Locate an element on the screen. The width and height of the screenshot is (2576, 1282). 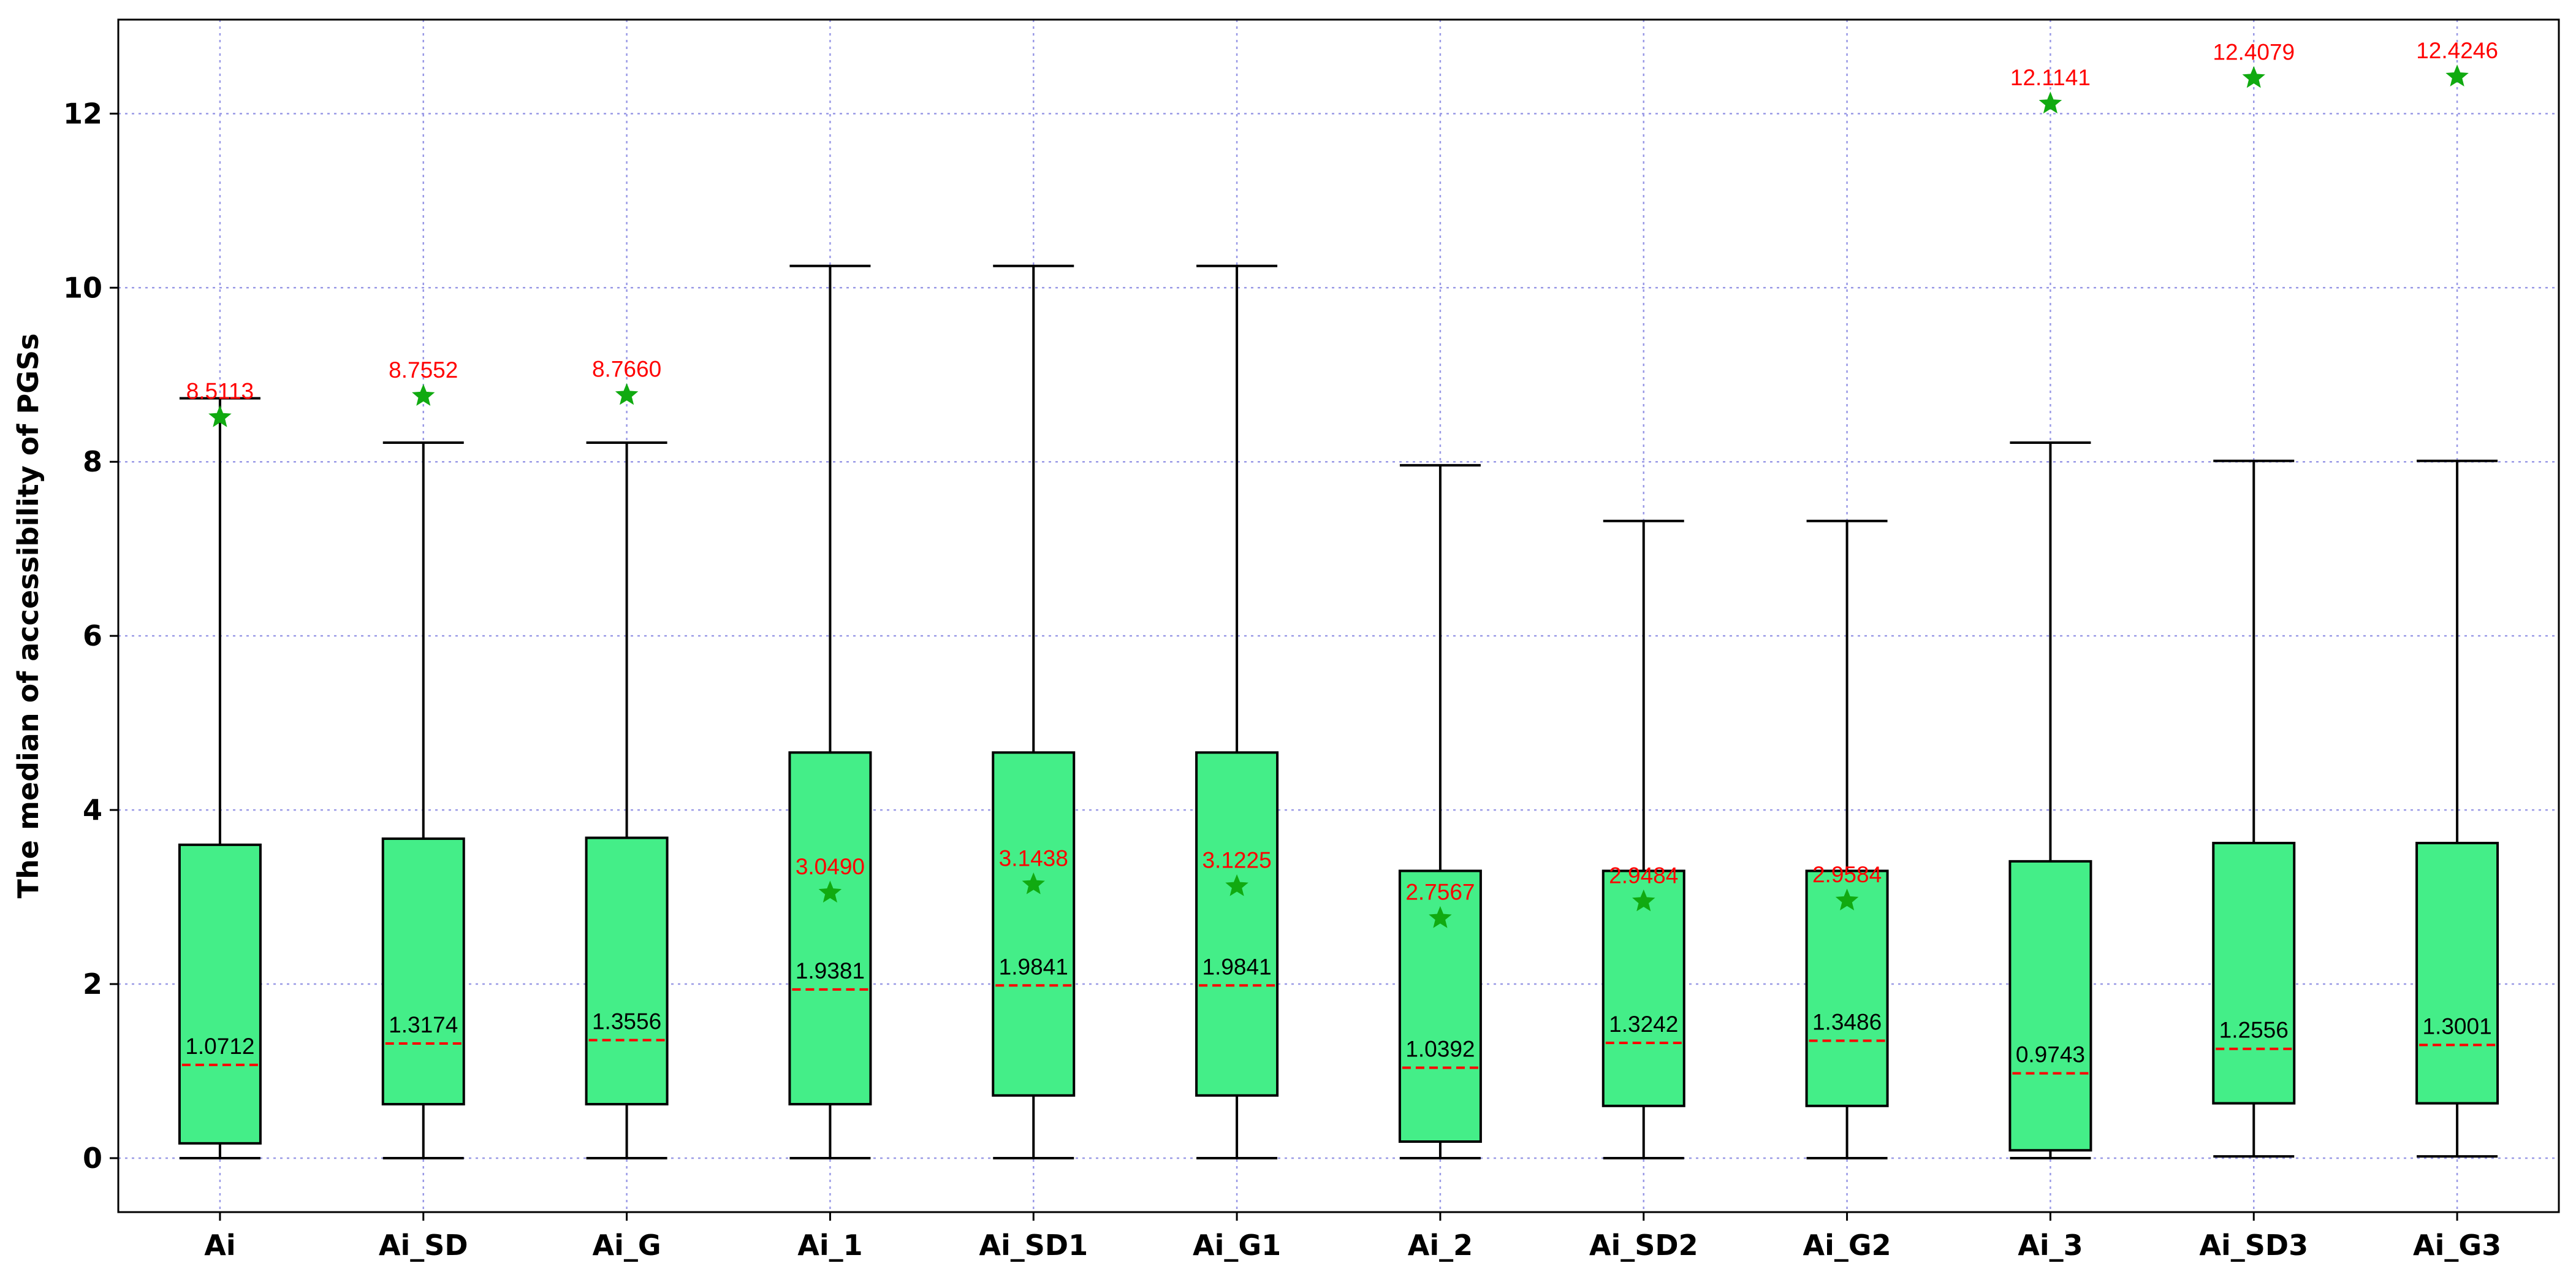
median-value-label: 1.9381 is located at coordinates (830, 970).